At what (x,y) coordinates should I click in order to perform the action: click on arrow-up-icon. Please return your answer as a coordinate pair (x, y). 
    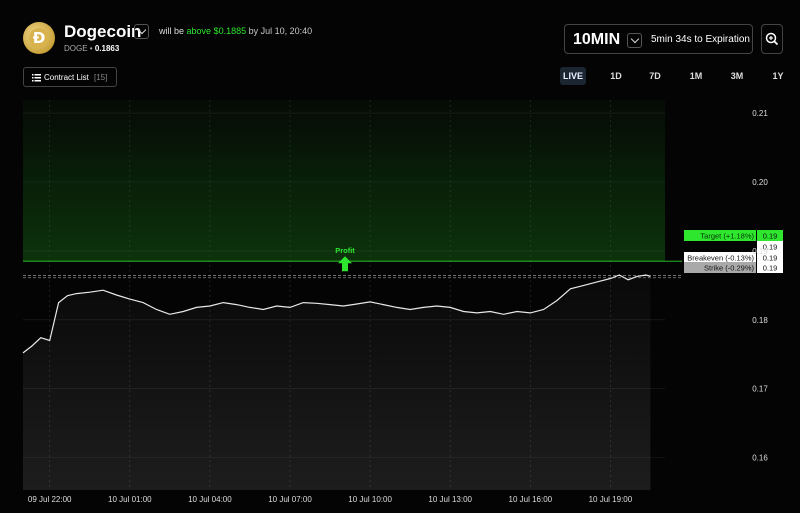
    Looking at the image, I should click on (345, 264).